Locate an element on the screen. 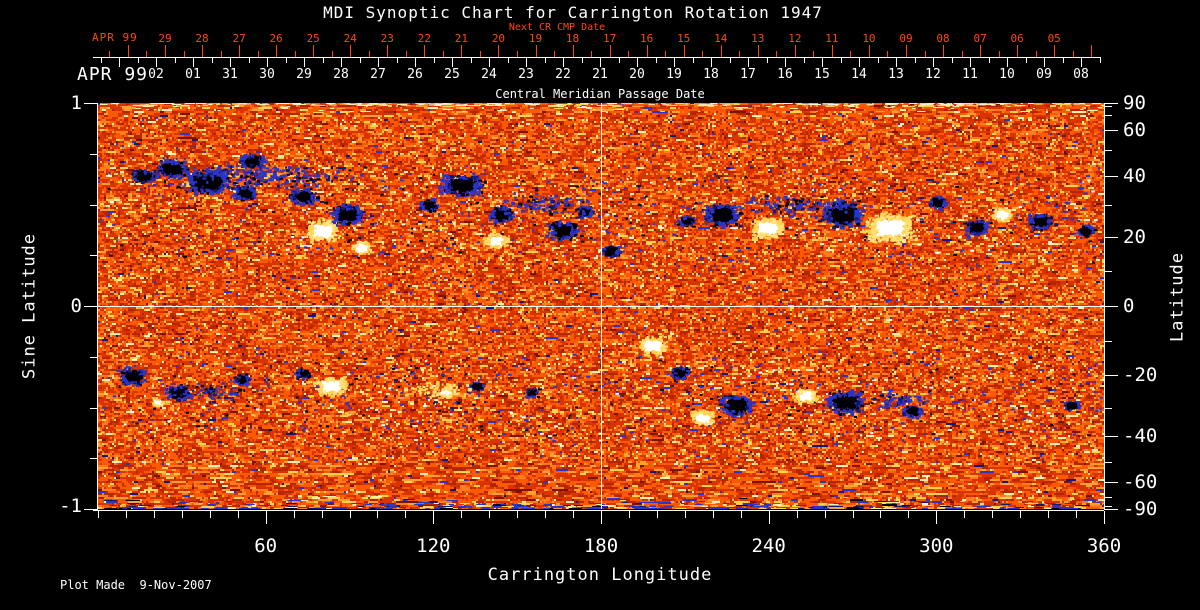 The height and width of the screenshot is (610, 1200). cmp-month-label: APR 99 is located at coordinates (113, 74).